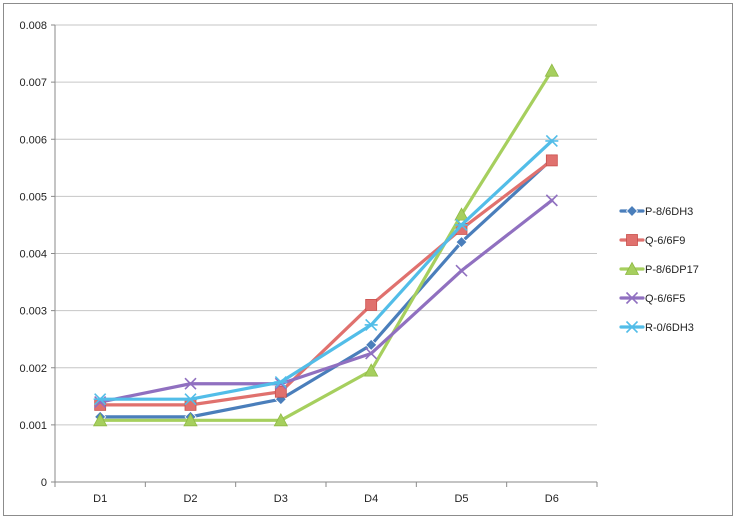 Image resolution: width=738 pixels, height=521 pixels. Describe the element at coordinates (371, 499) in the screenshot. I see `x-tick-label: D4` at that location.